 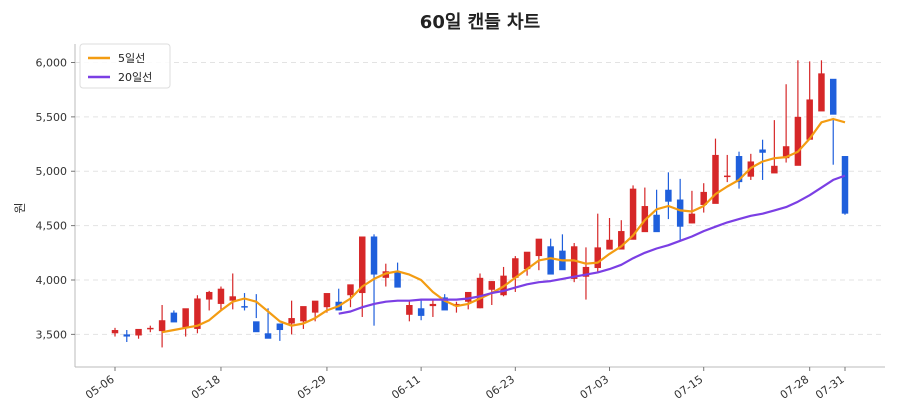 What do you see at coordinates (56, 205) in the screenshot?
I see `y-axis: 3,500 4,000 4,500 5,000 5,500 6,000` at bounding box center [56, 205].